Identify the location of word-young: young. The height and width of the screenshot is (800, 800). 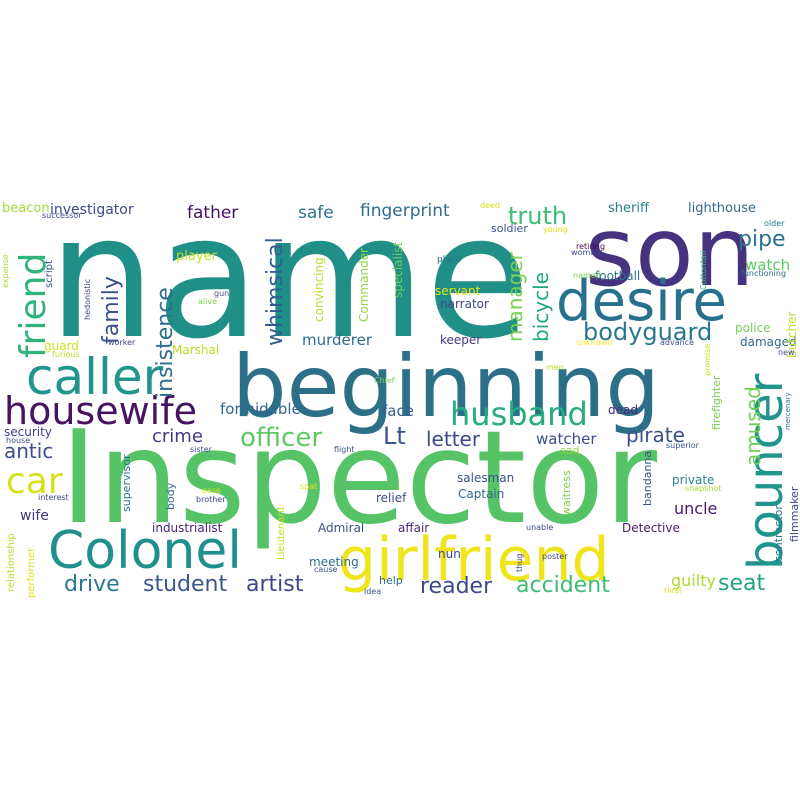
(555, 229).